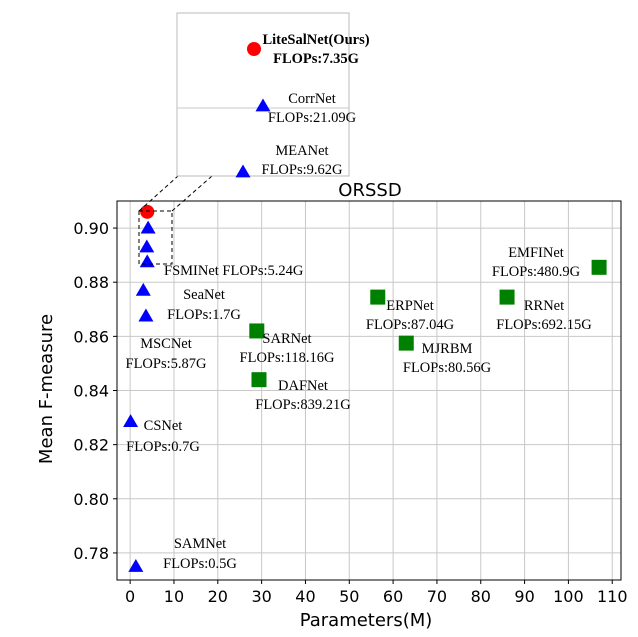  Describe the element at coordinates (378, 297) in the screenshot. I see `point-erpnet` at that location.